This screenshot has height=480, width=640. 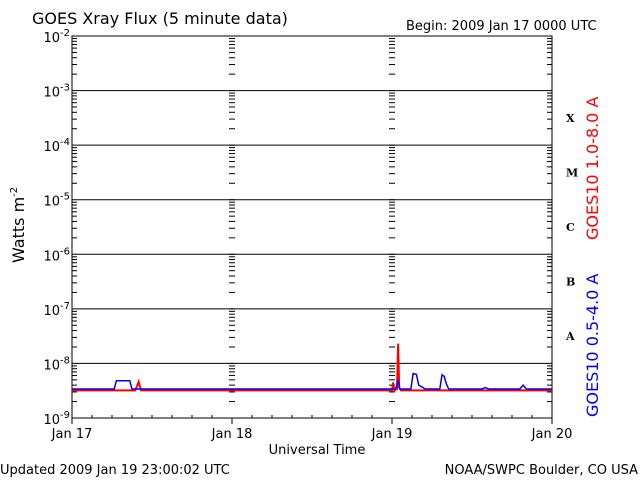 I want to click on y-tick-label: 10⁻⁹, so click(x=56, y=419).